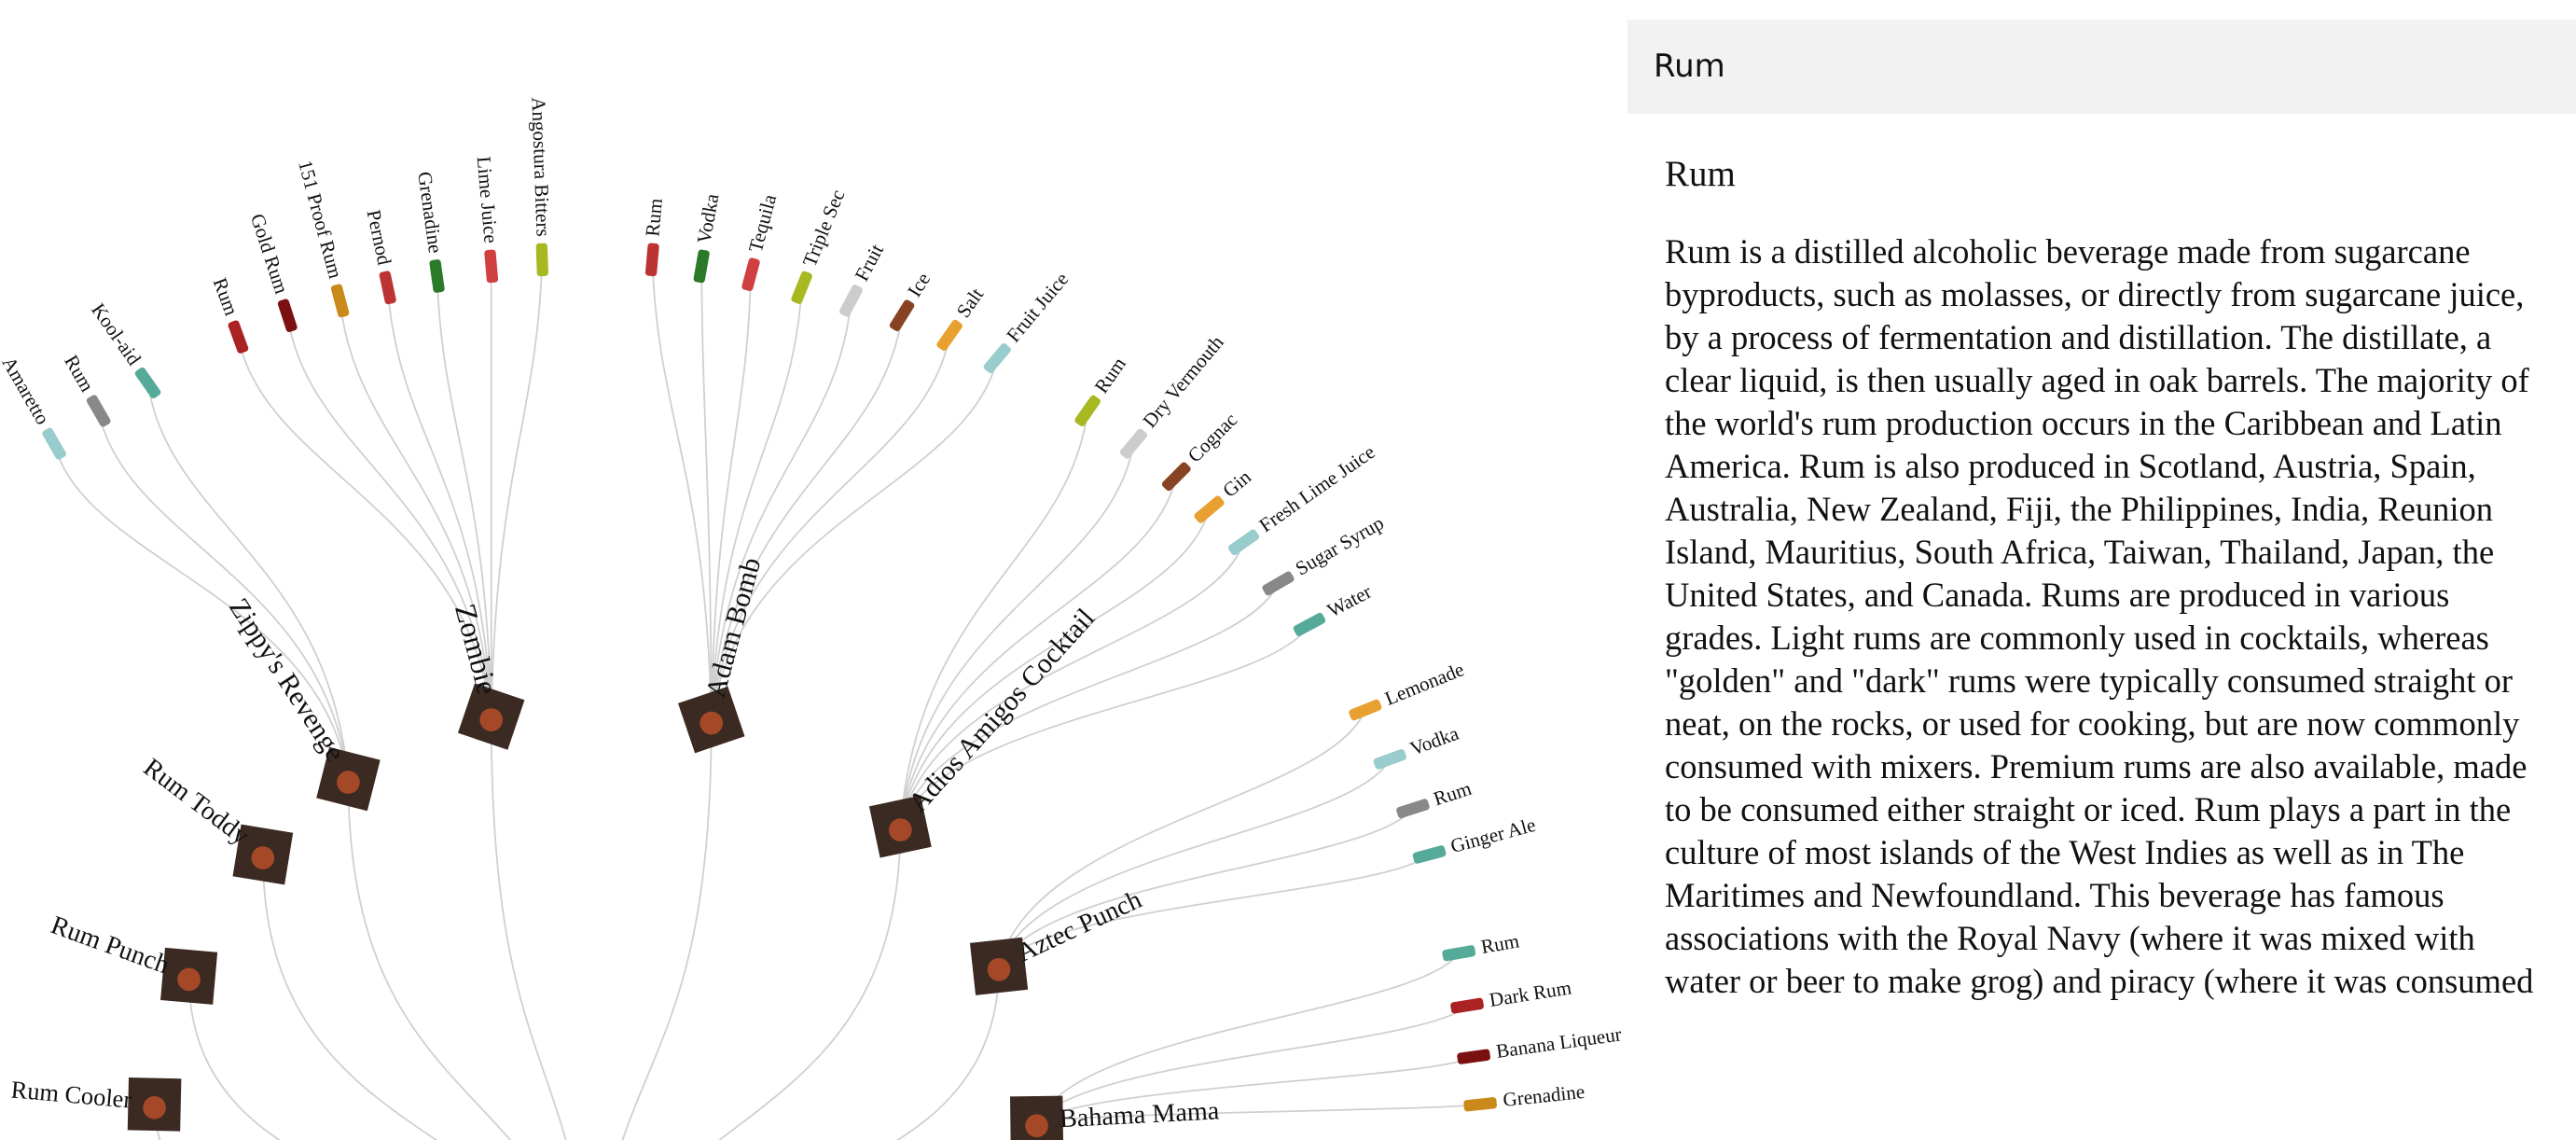 This screenshot has height=1140, width=2576. What do you see at coordinates (1002, 710) in the screenshot?
I see `cocktail-label: Adios Amigos Cocktail` at bounding box center [1002, 710].